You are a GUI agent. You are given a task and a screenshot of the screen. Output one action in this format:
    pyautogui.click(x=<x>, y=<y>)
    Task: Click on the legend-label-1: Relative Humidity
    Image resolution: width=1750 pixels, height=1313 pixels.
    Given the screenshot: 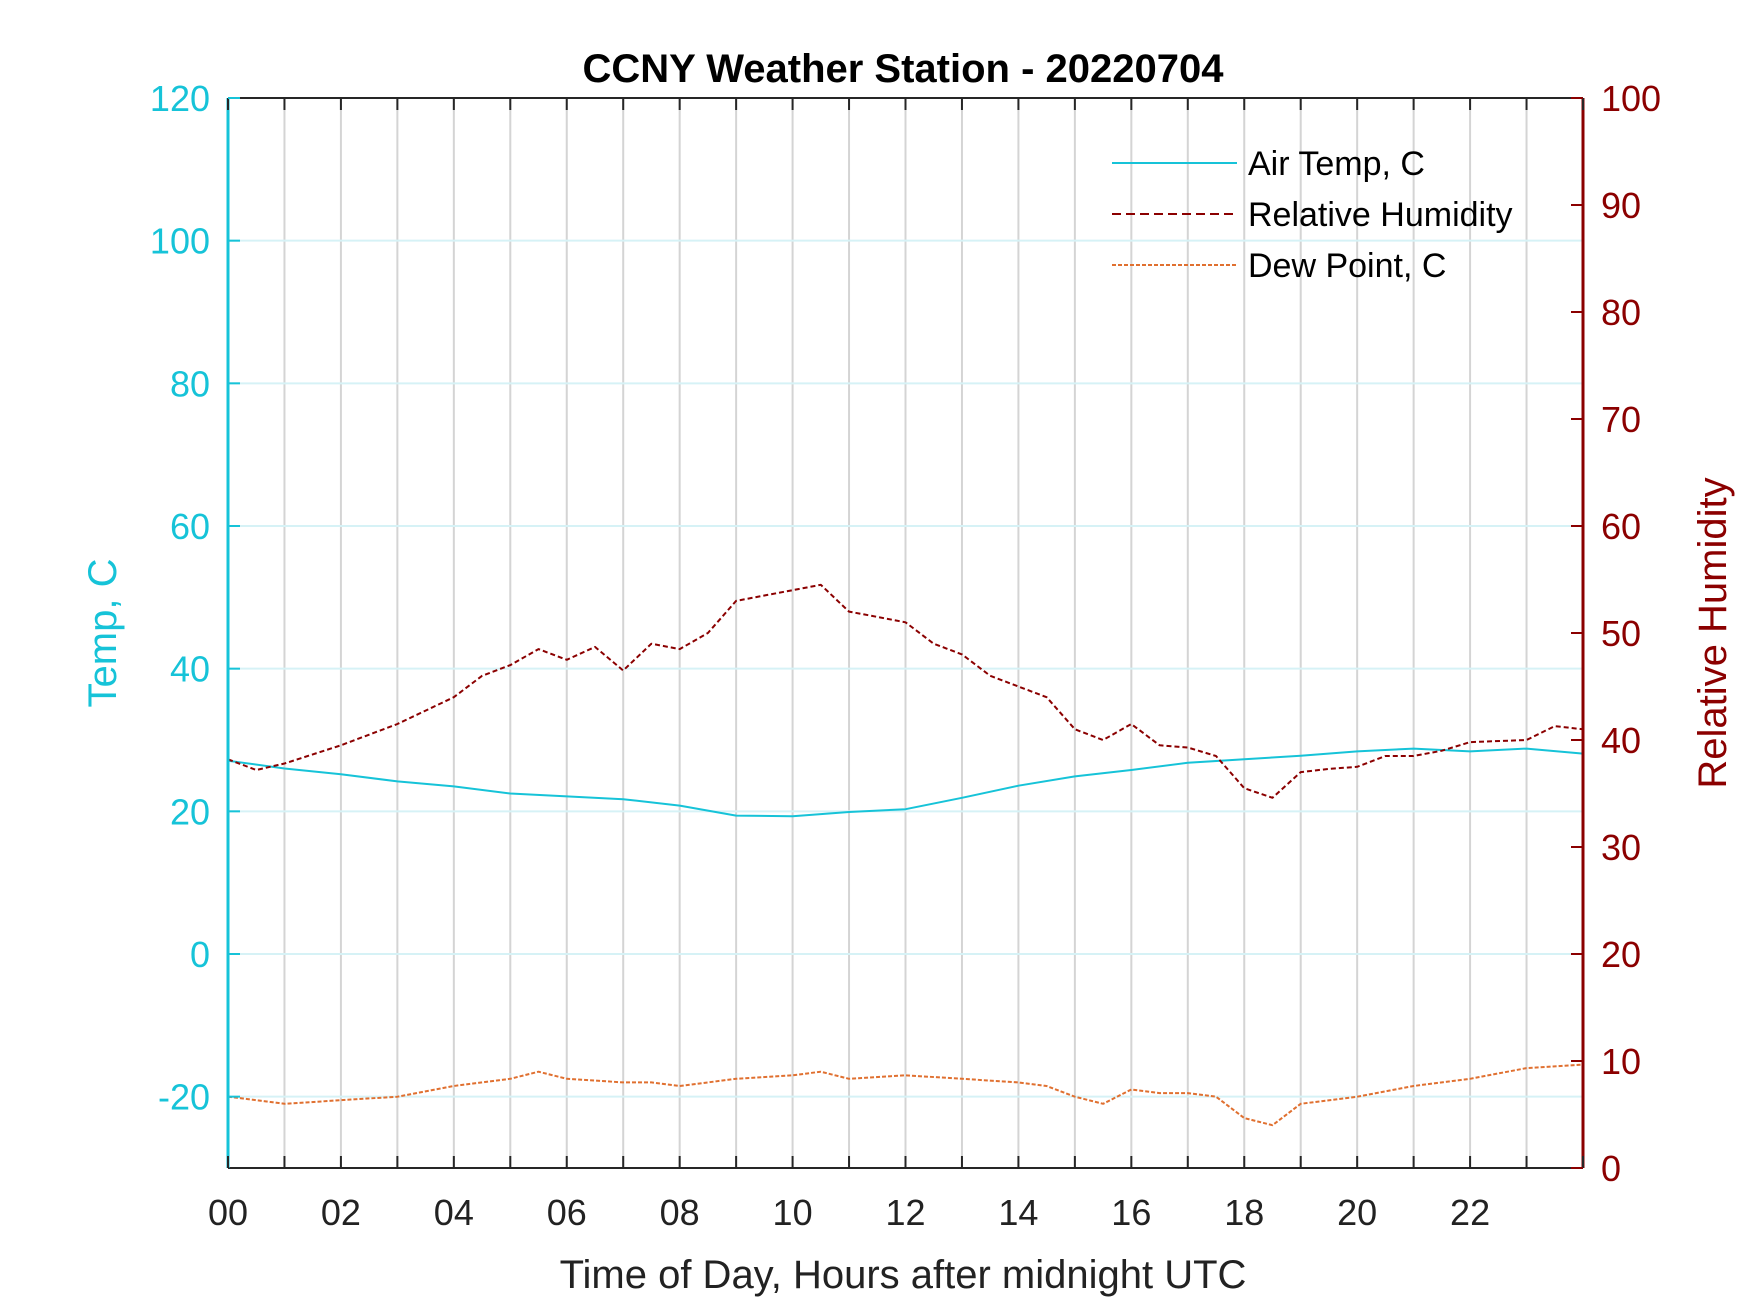 What is the action you would take?
    pyautogui.click(x=1380, y=215)
    